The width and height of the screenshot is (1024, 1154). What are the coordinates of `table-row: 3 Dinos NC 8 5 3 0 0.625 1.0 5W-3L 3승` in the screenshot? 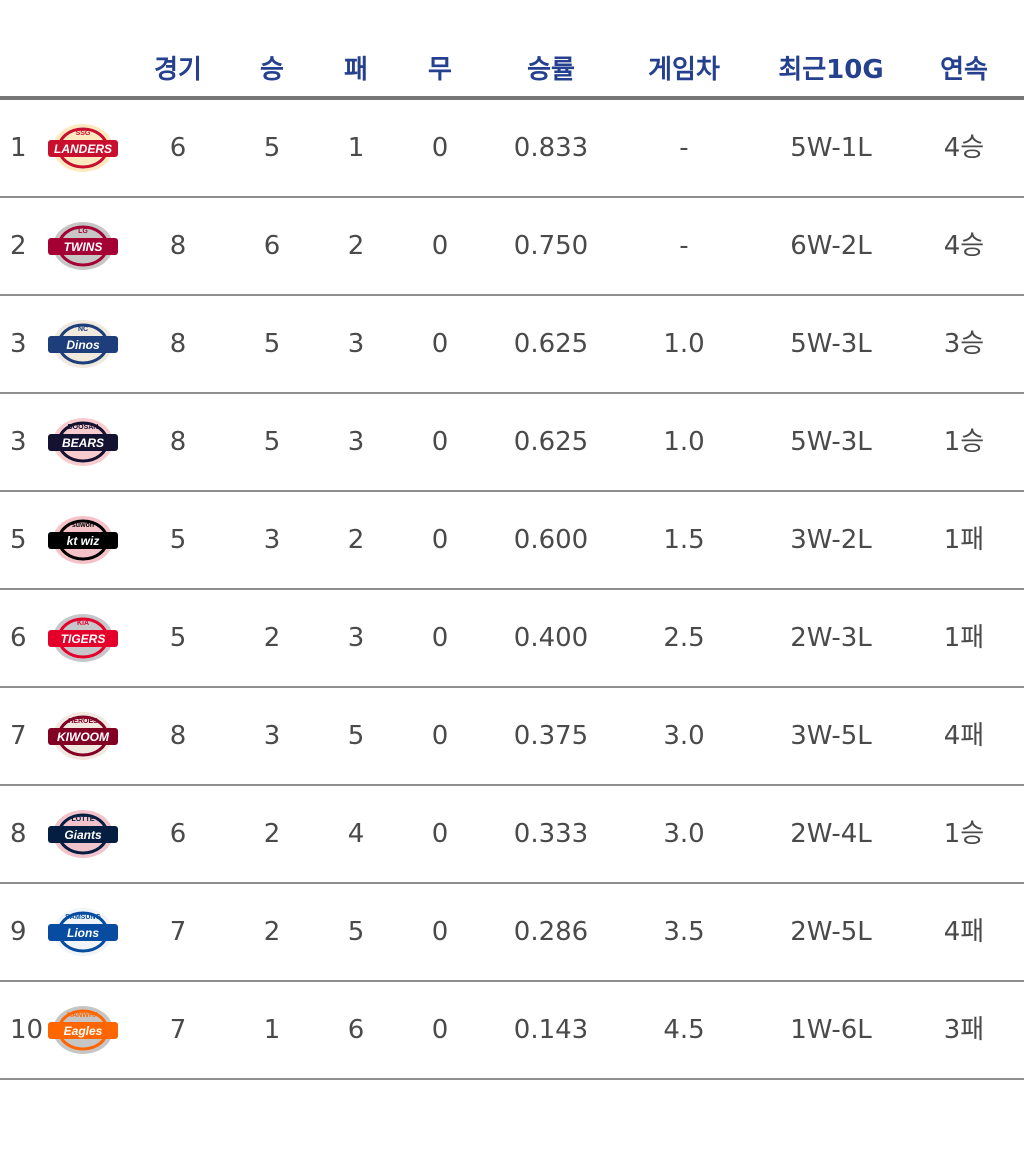 It's located at (512, 345).